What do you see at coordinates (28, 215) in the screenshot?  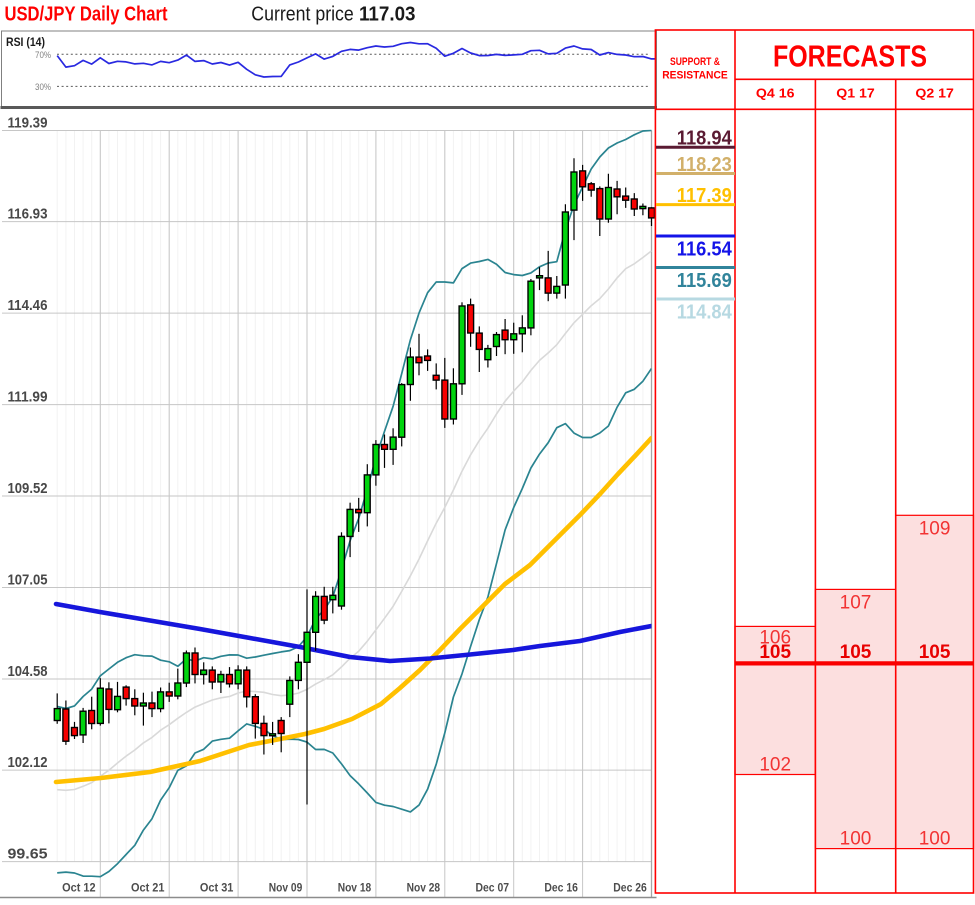 I see `svg-text: 116.93` at bounding box center [28, 215].